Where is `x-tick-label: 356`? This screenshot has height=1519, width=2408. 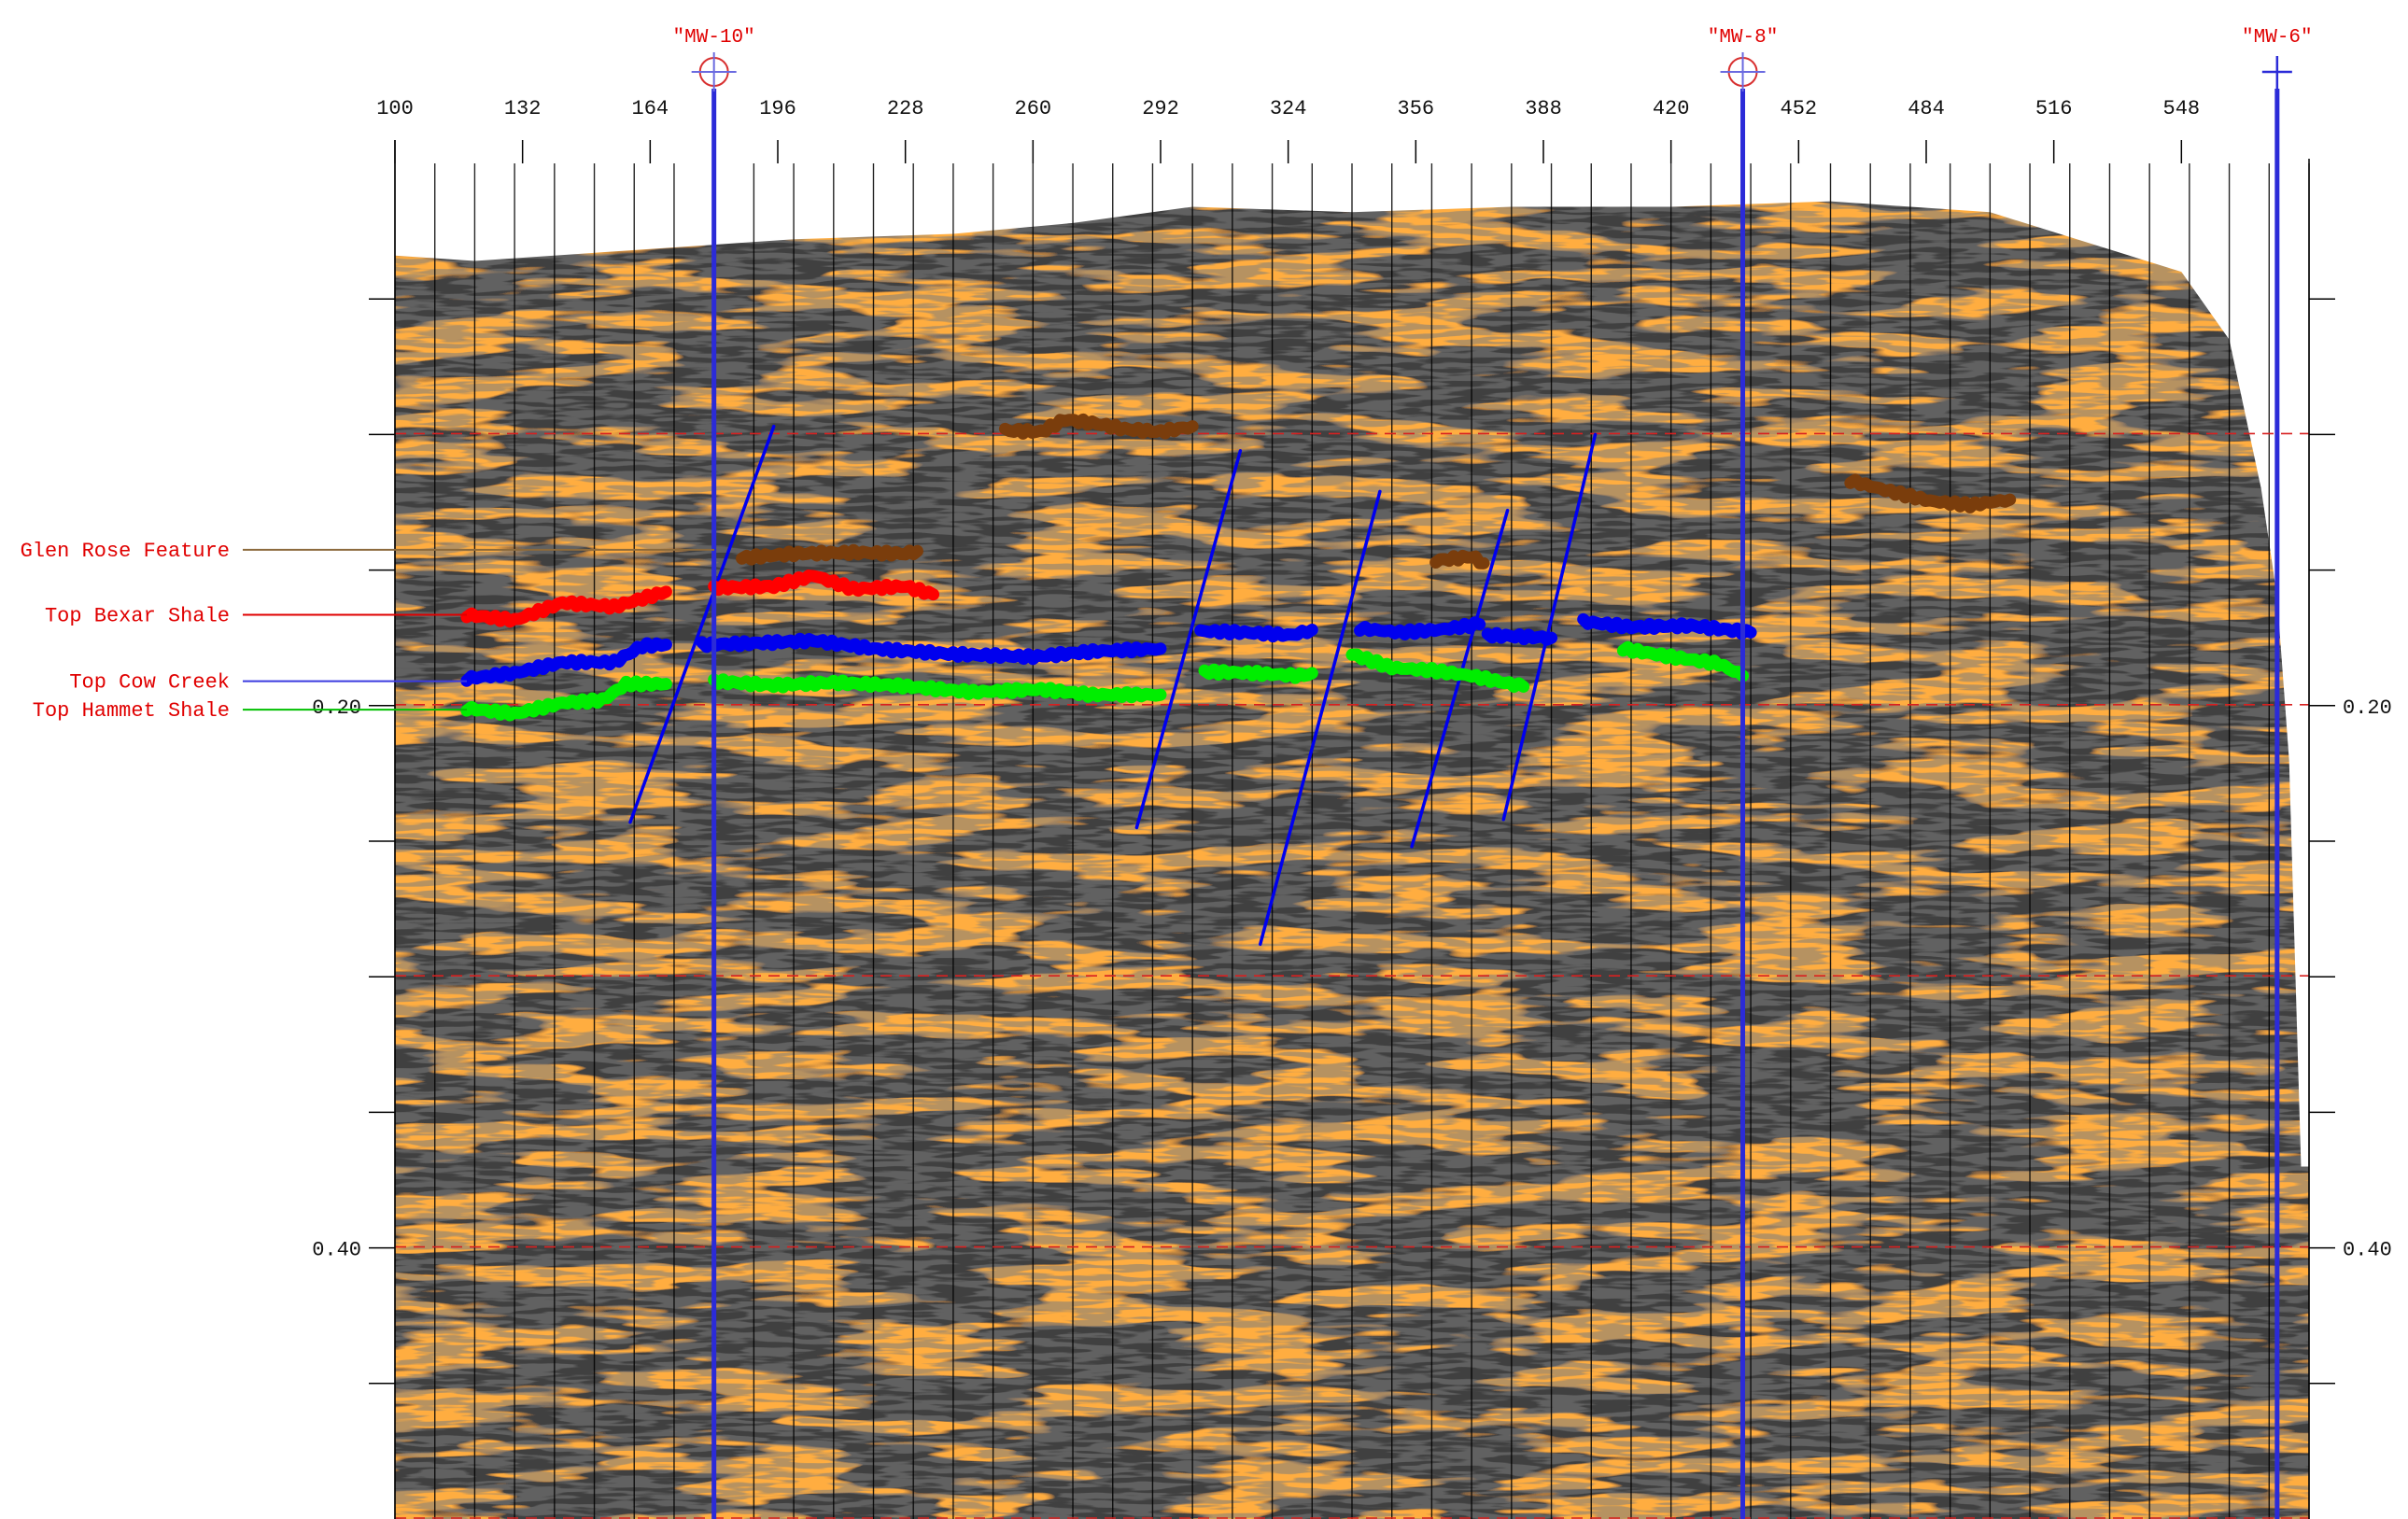 x-tick-label: 356 is located at coordinates (1417, 108).